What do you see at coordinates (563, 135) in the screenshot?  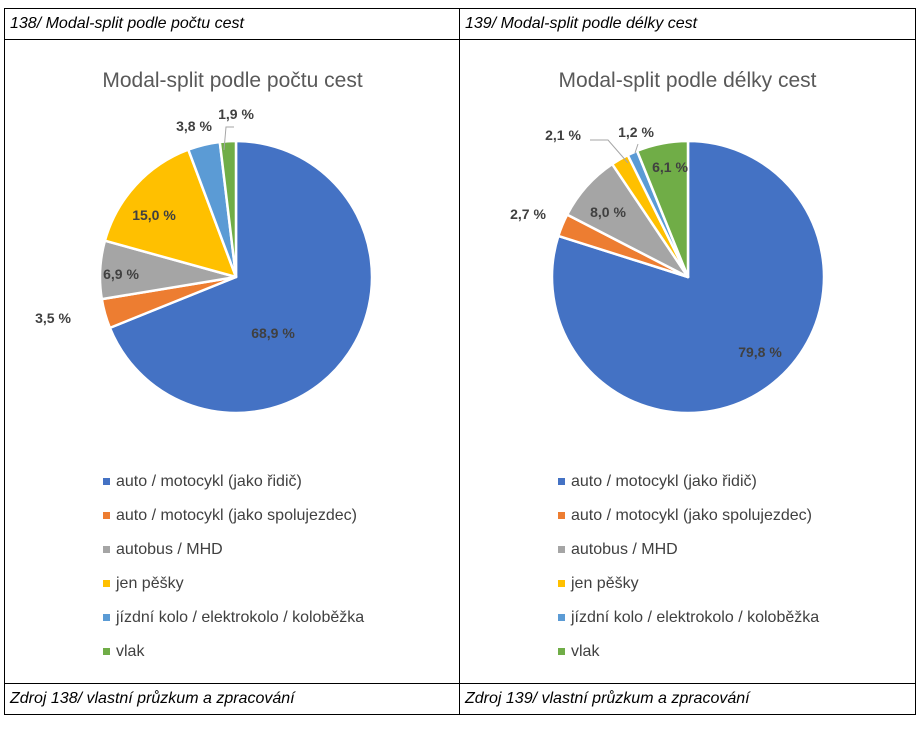 I see `data-label: 2,1 %` at bounding box center [563, 135].